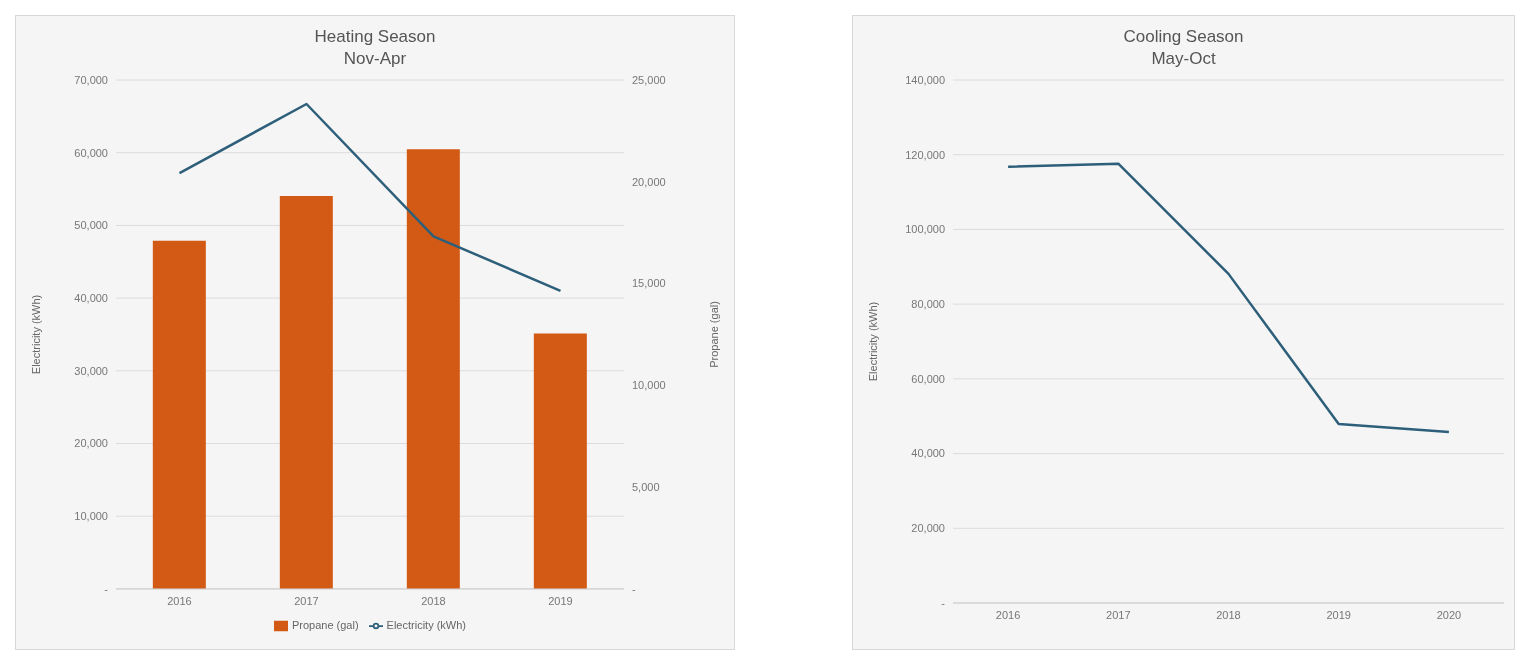 This screenshot has height=671, width=1522. What do you see at coordinates (649, 283) in the screenshot?
I see `y2-tick-label: 15,000` at bounding box center [649, 283].